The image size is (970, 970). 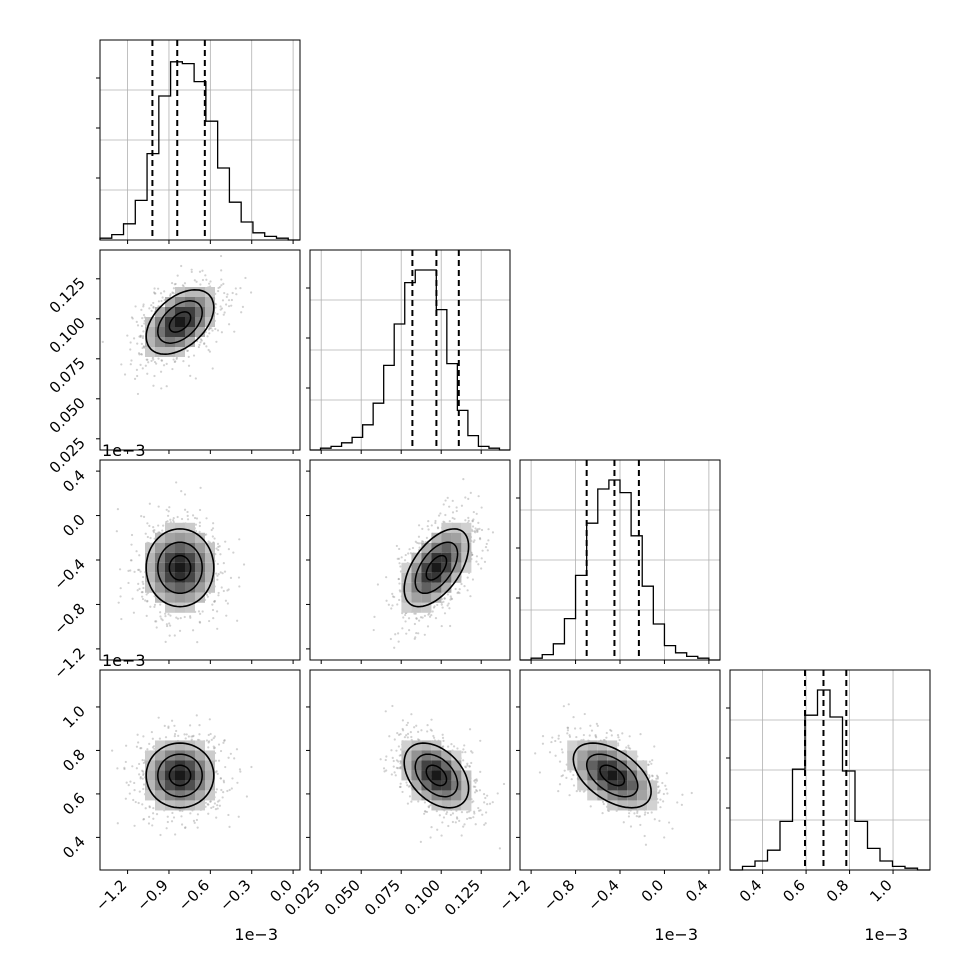 What do you see at coordinates (69, 619) in the screenshot?
I see `y-tick-label: −0.8` at bounding box center [69, 619].